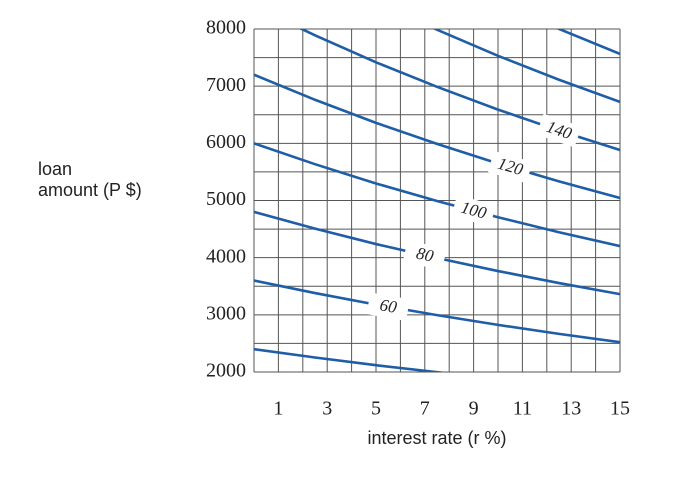 This screenshot has width=700, height=482. What do you see at coordinates (226, 85) in the screenshot?
I see `y-tick-label: 7000` at bounding box center [226, 85].